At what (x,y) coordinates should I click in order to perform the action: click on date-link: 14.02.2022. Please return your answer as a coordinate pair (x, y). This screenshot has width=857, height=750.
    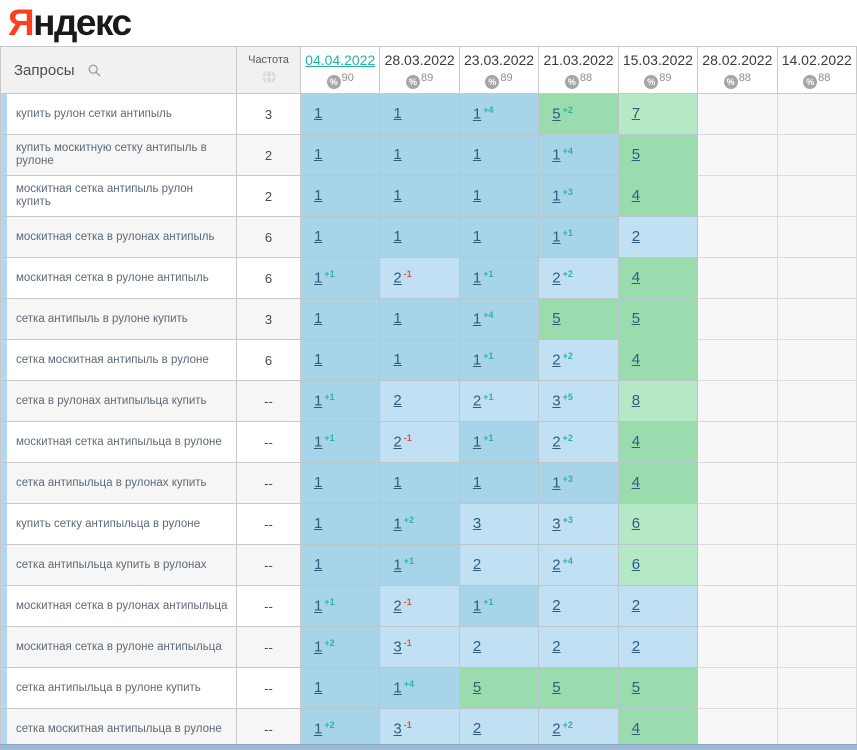
    Looking at the image, I should click on (816, 60).